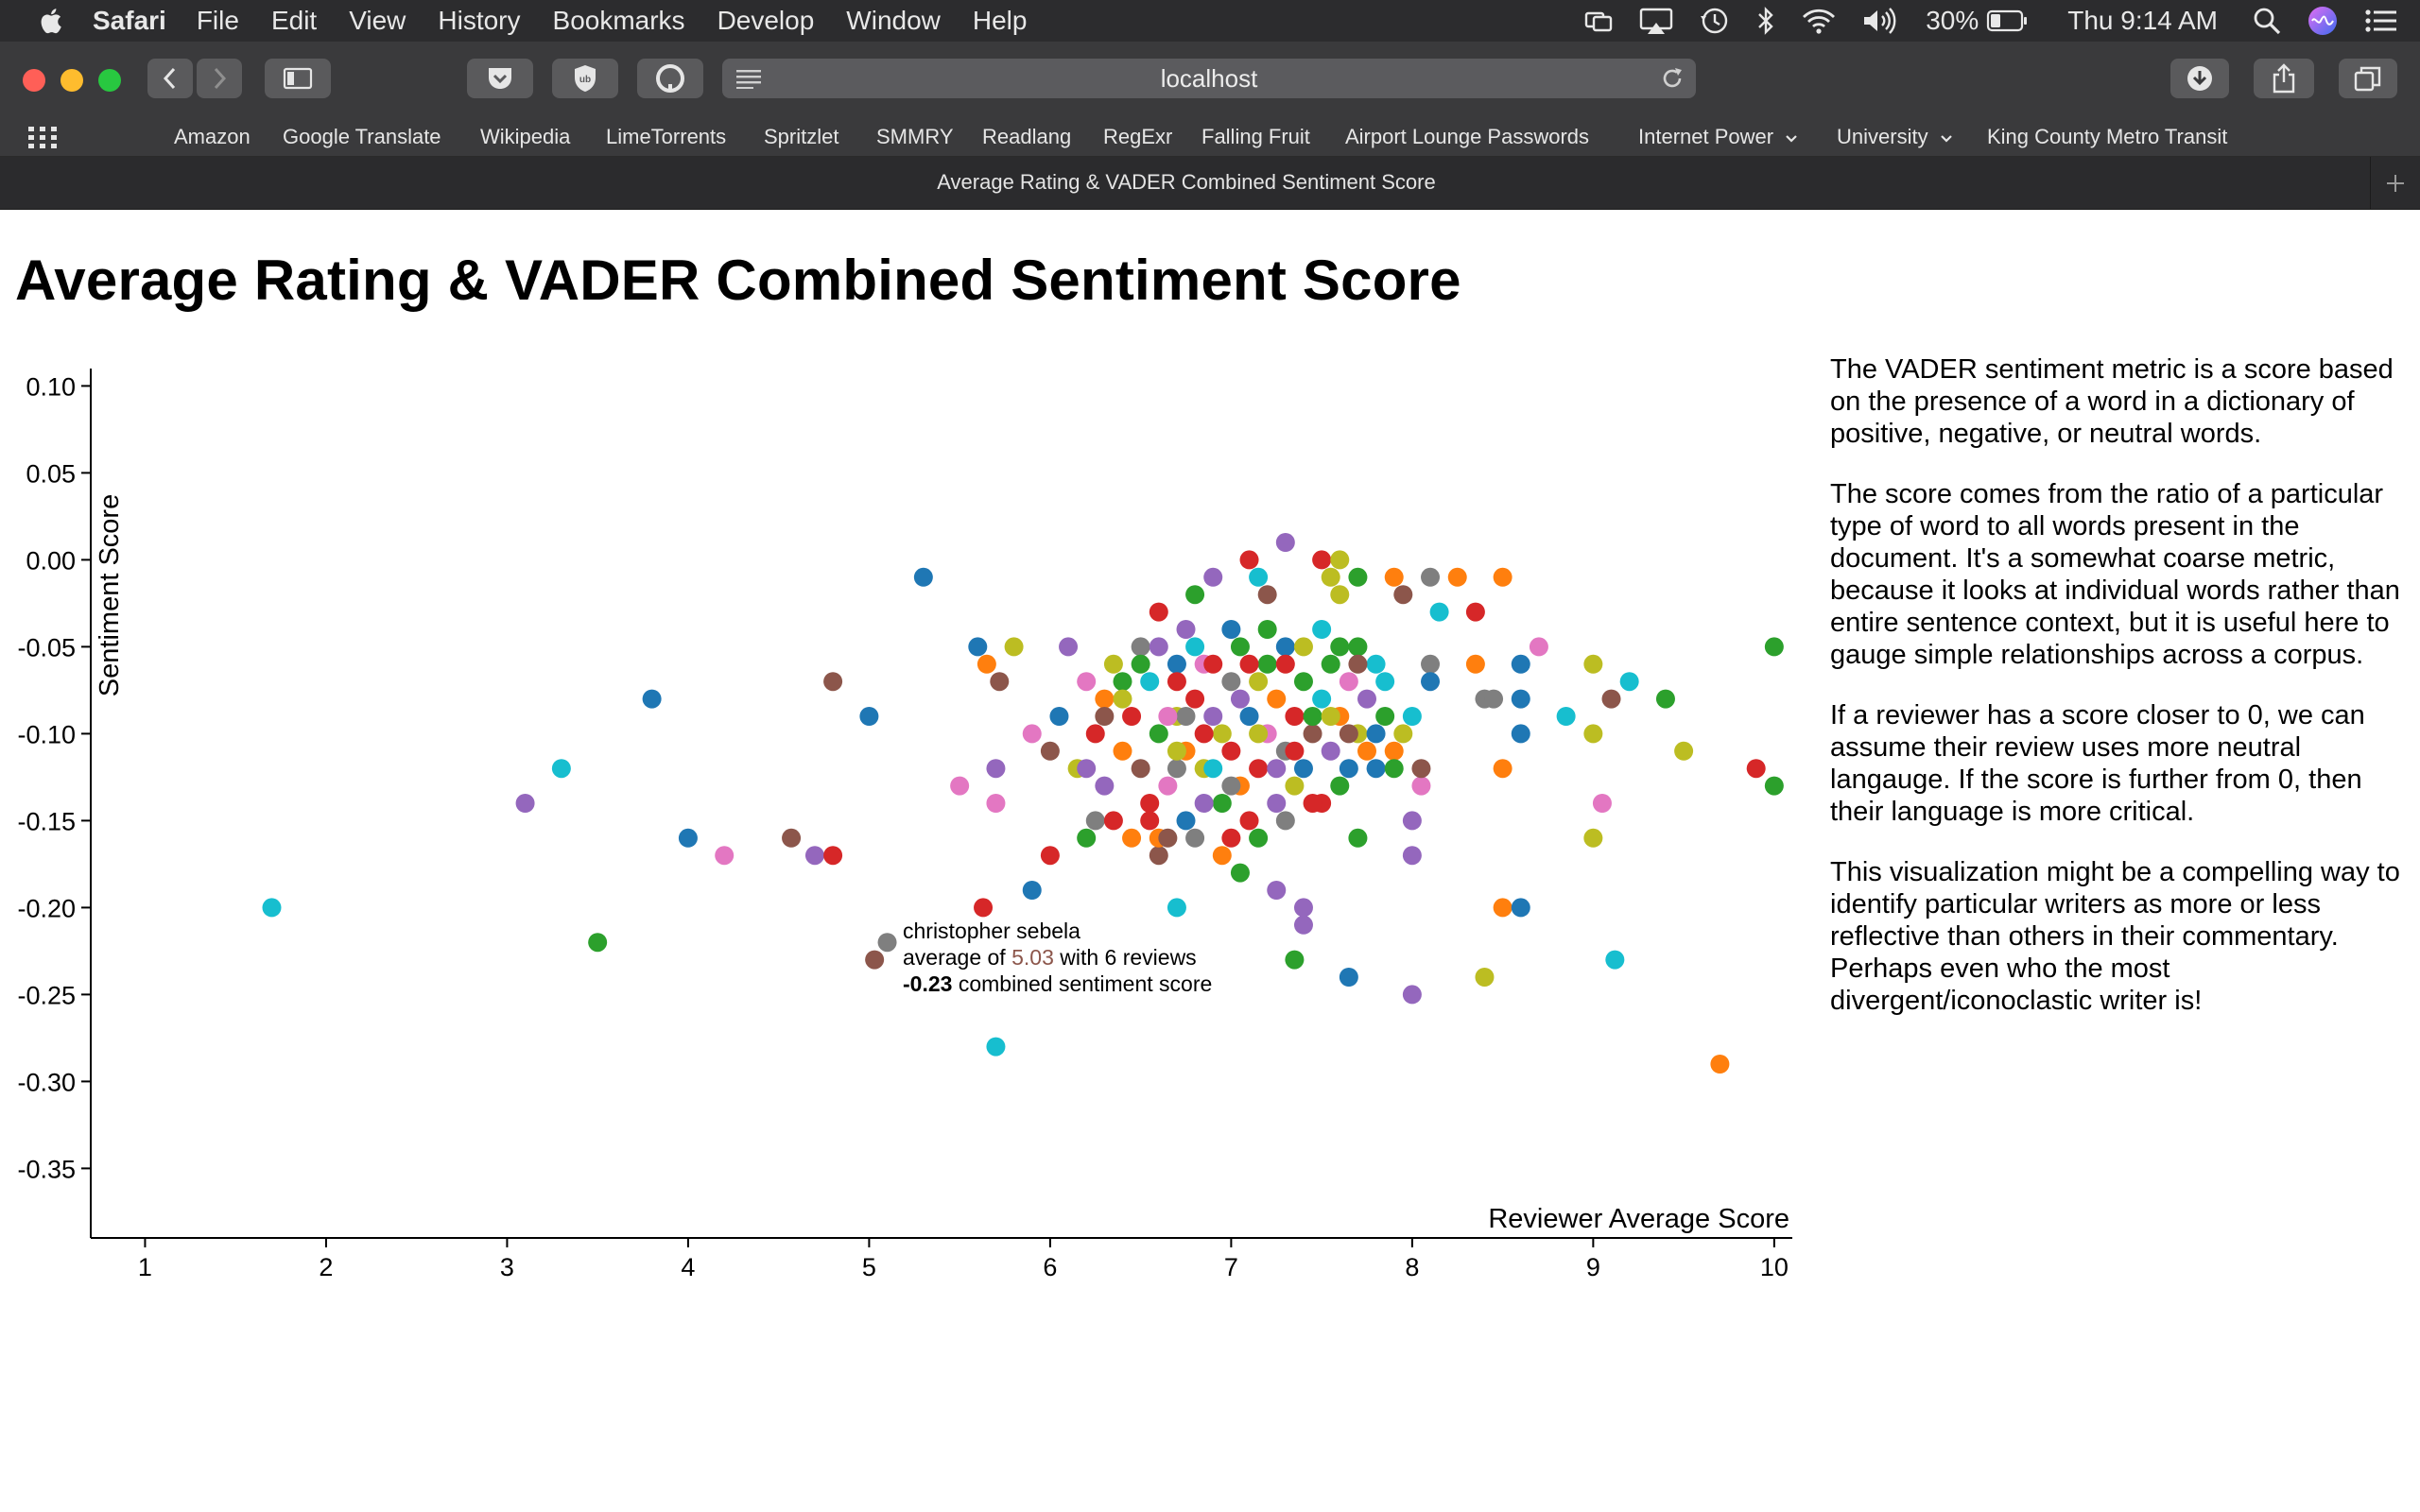  What do you see at coordinates (212, 136) in the screenshot?
I see `bookmark-amazon: Amazon` at bounding box center [212, 136].